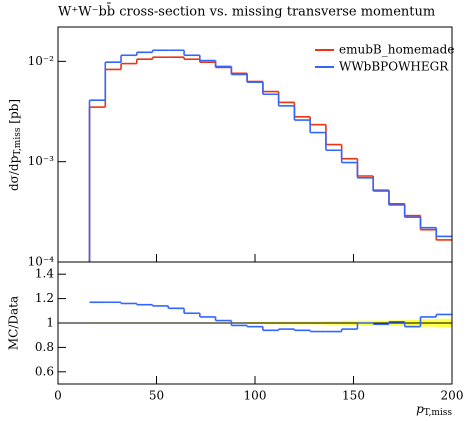 This screenshot has height=421, width=467. I want to click on legend-label: WWbBPOWHEGR, so click(394, 67).